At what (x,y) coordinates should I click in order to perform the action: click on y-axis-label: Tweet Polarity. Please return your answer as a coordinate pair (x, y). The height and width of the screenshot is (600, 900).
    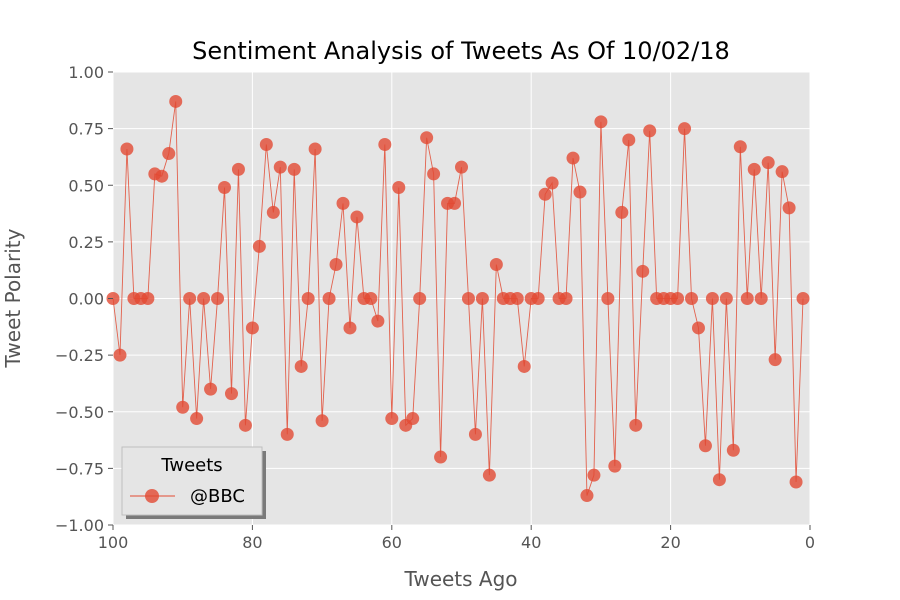
    Looking at the image, I should click on (13, 298).